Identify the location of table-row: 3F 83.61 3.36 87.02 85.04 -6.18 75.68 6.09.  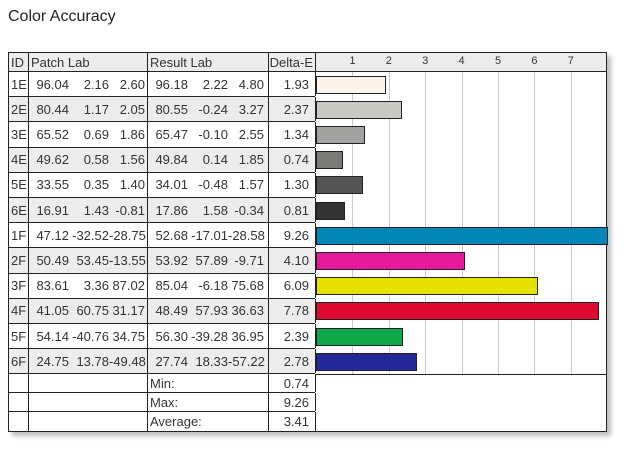
(162, 286).